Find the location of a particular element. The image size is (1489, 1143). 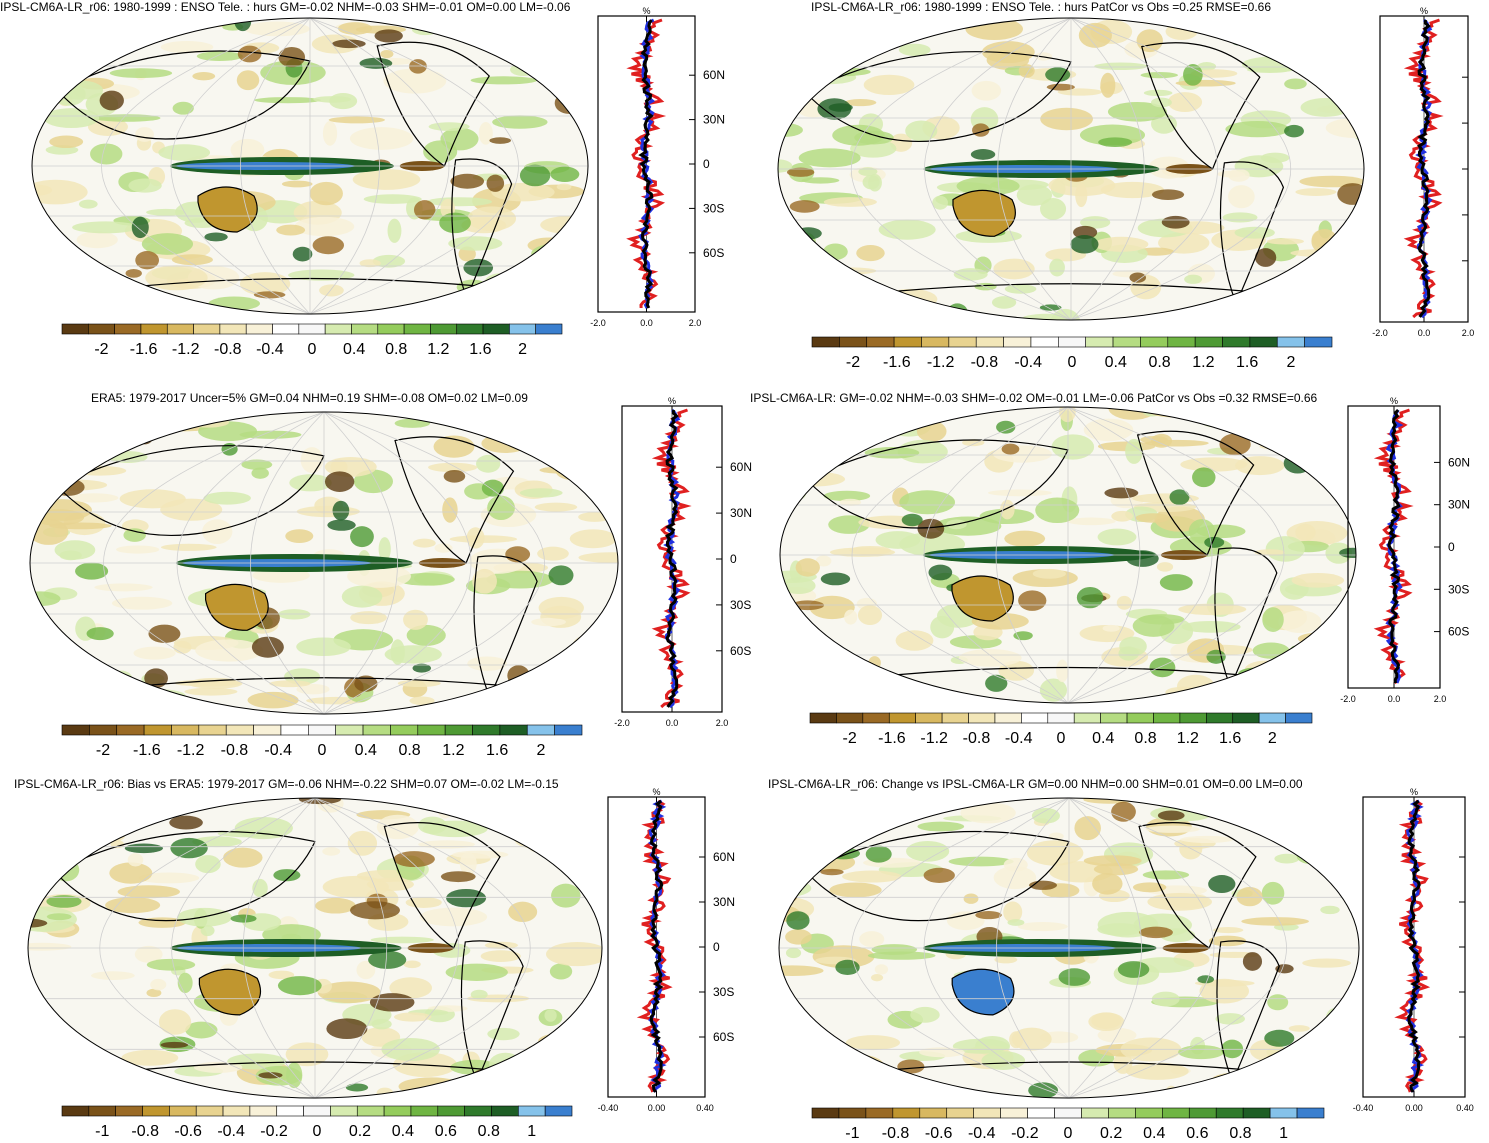

colorbar-label: -0.8 is located at coordinates (228, 349).